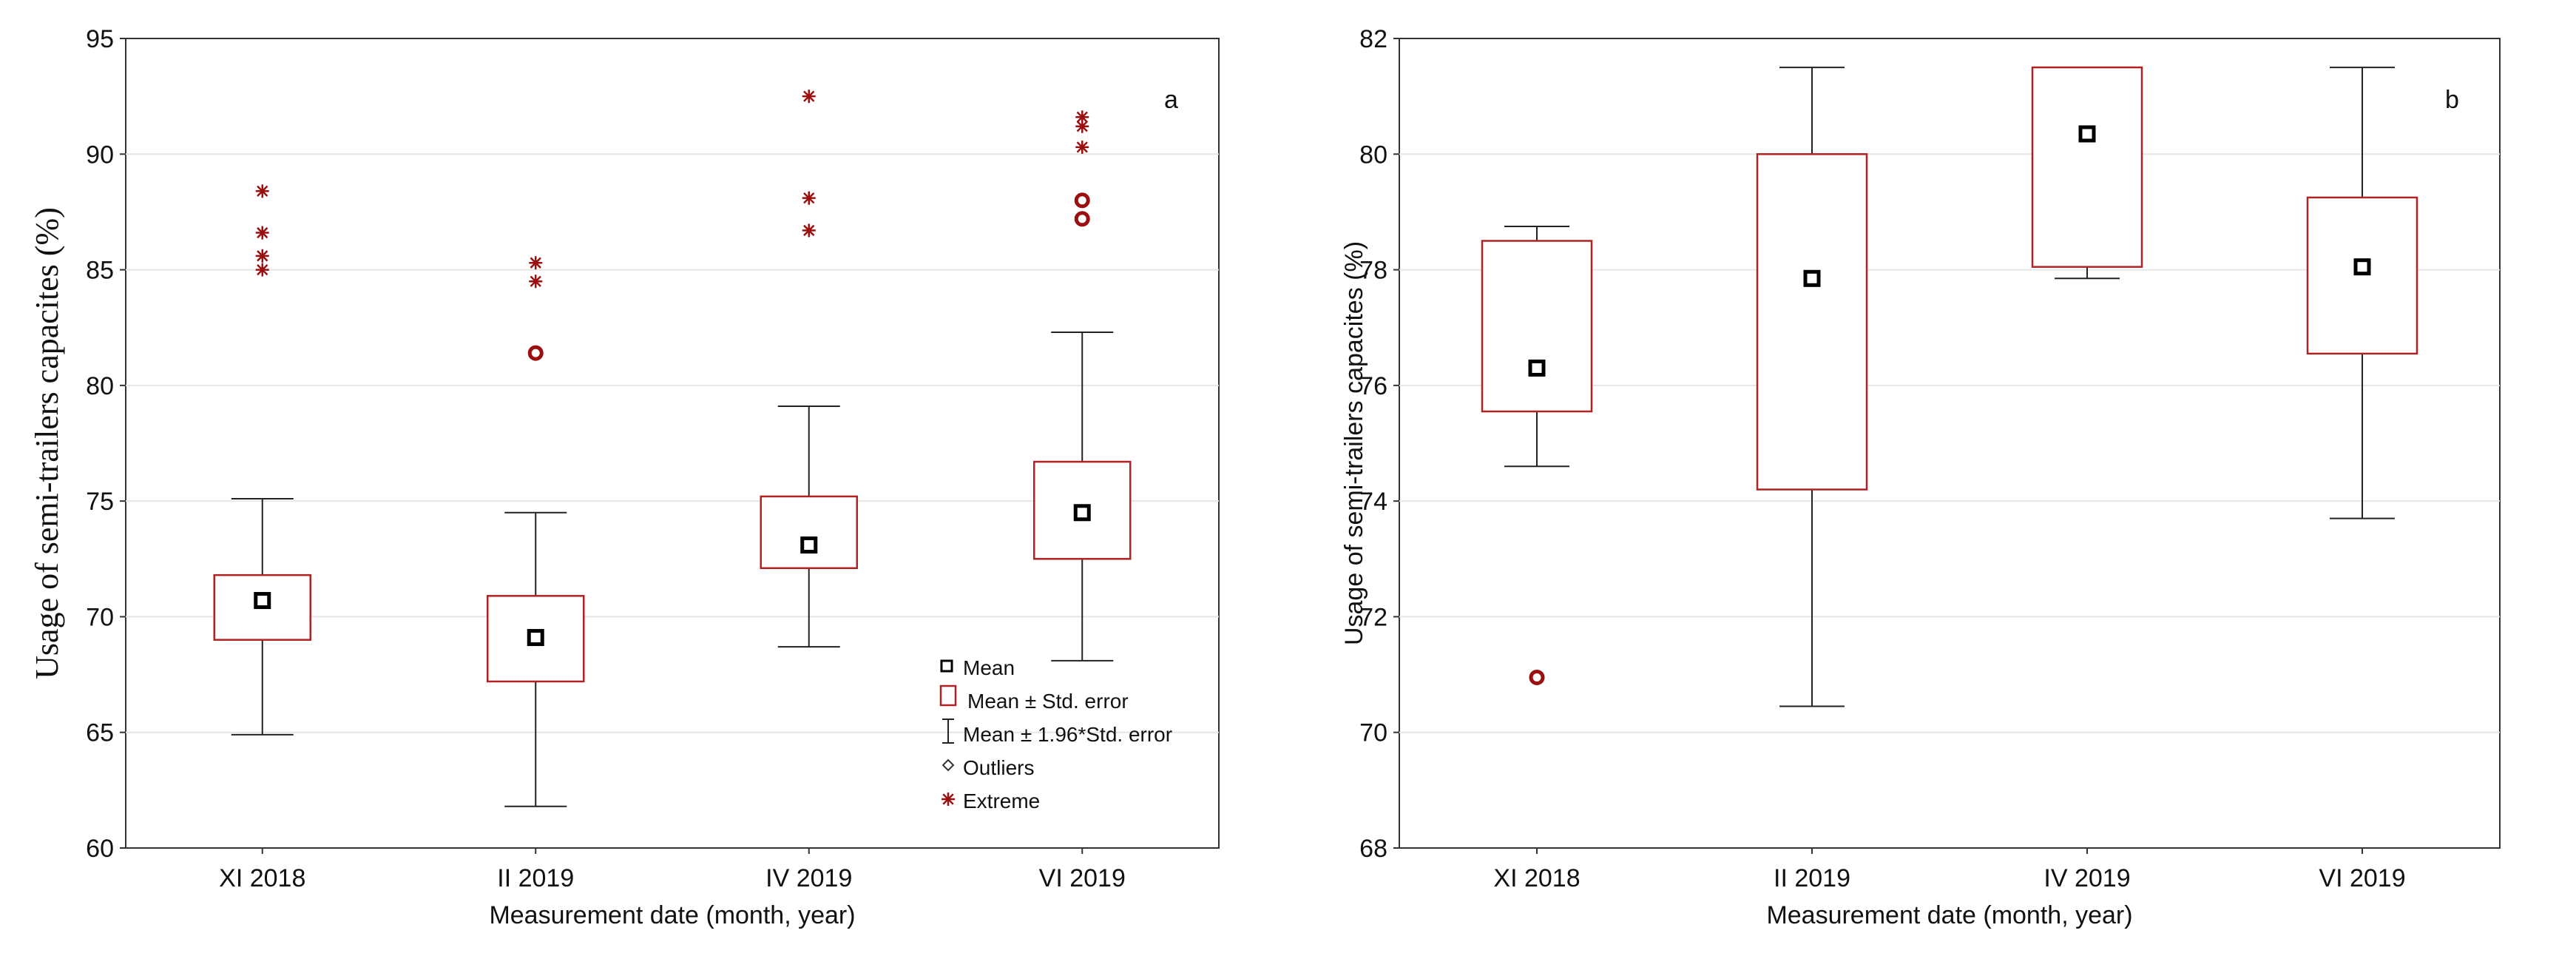 This screenshot has height=959, width=2576. I want to click on y-axis-title-a: Usage of semi-trailers capacites (%), so click(47, 443).